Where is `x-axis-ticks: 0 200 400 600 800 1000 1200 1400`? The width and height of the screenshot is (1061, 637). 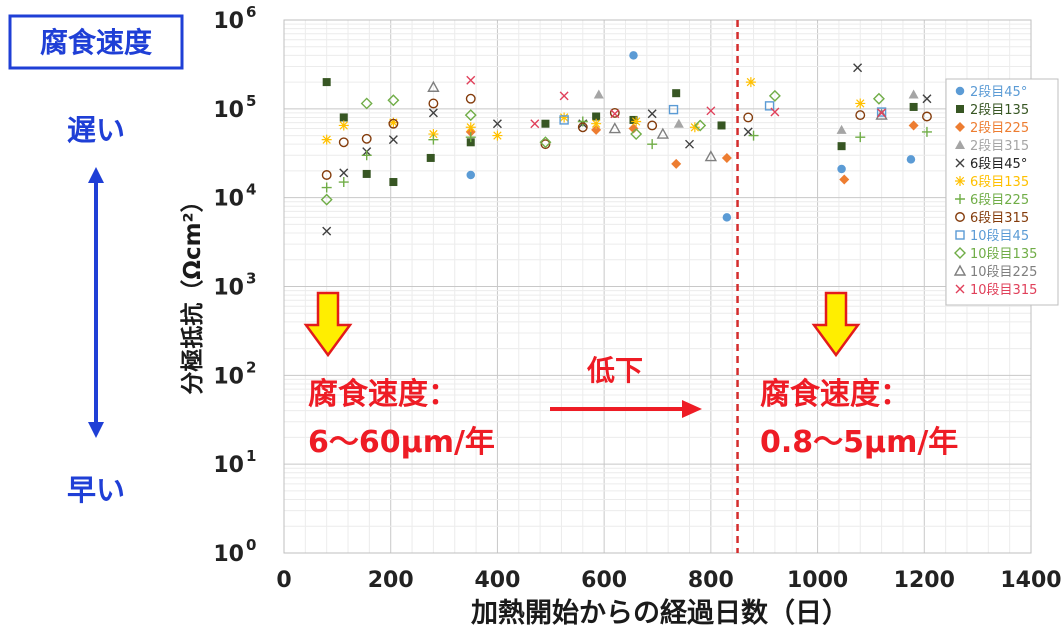
x-axis-ticks: 0 200 400 600 800 1000 1200 1400 is located at coordinates (668, 580).